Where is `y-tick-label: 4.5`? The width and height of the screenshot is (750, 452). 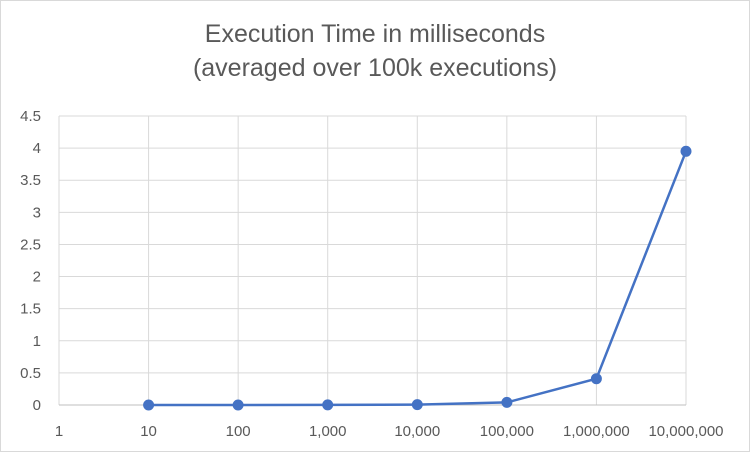 y-tick-label: 4.5 is located at coordinates (30, 116).